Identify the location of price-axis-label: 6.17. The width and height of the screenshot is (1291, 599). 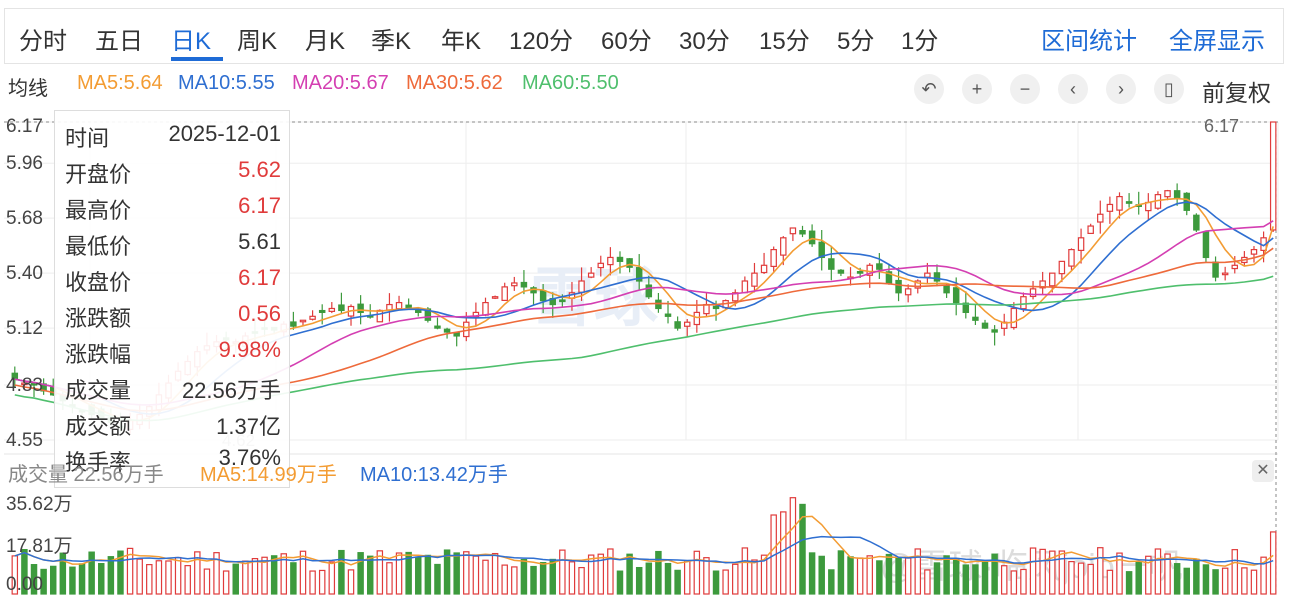
(24, 126).